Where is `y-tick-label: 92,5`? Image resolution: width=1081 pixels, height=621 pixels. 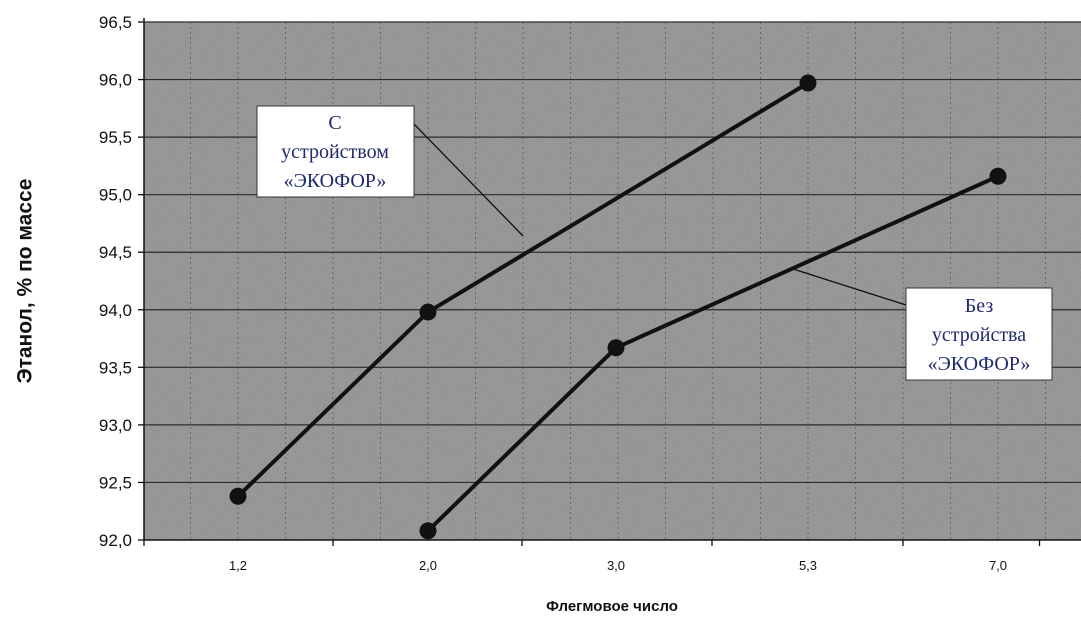 y-tick-label: 92,5 is located at coordinates (115, 482).